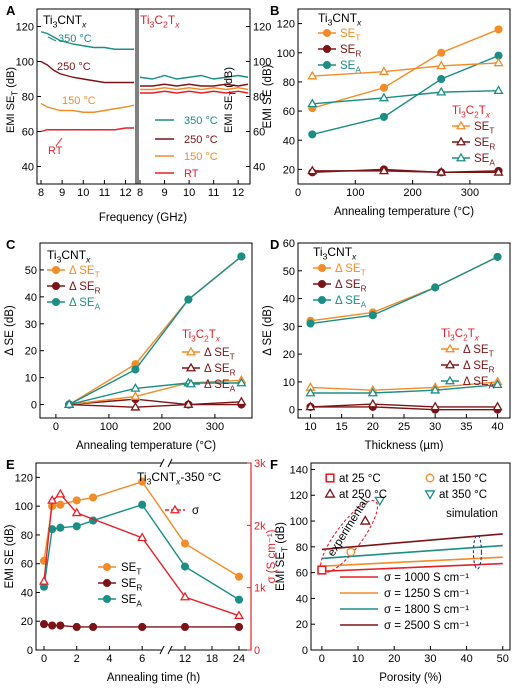 This screenshot has width=522, height=690. I want to click on legend-label: σ, so click(195, 511).